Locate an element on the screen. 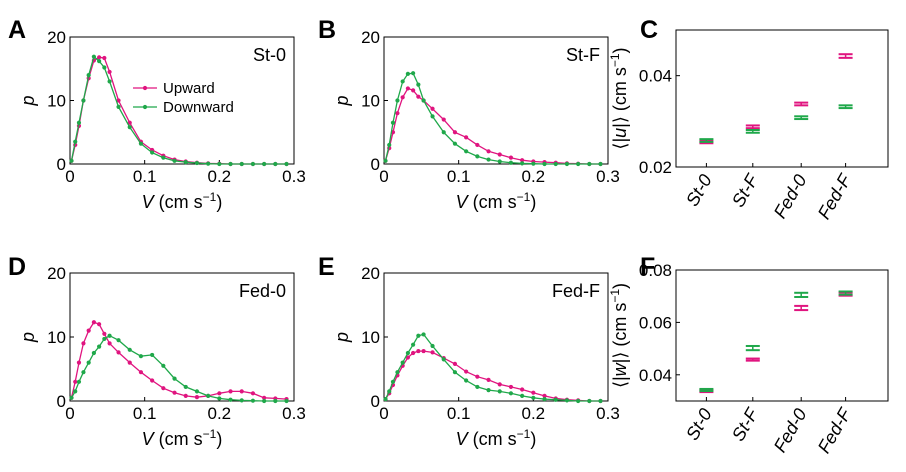  category-label: St-0 is located at coordinates (699, 424).